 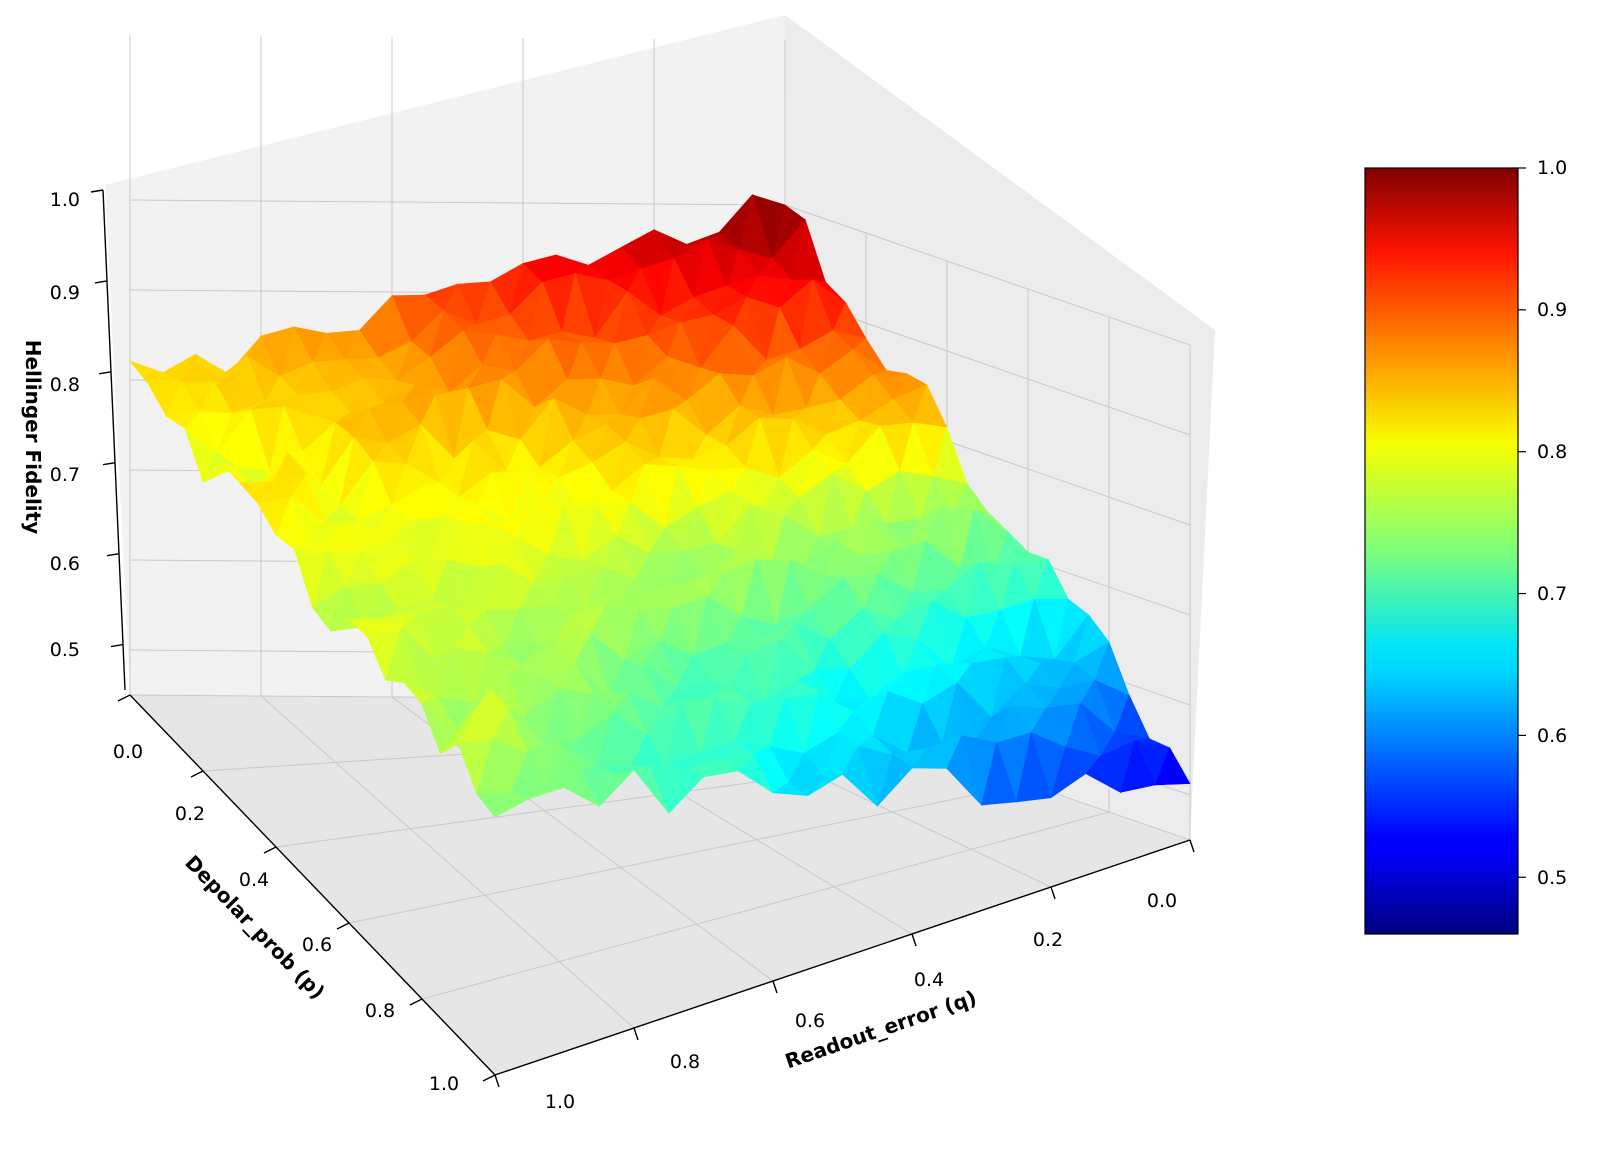 What do you see at coordinates (190, 814) in the screenshot?
I see `p-tick-label: 0.2` at bounding box center [190, 814].